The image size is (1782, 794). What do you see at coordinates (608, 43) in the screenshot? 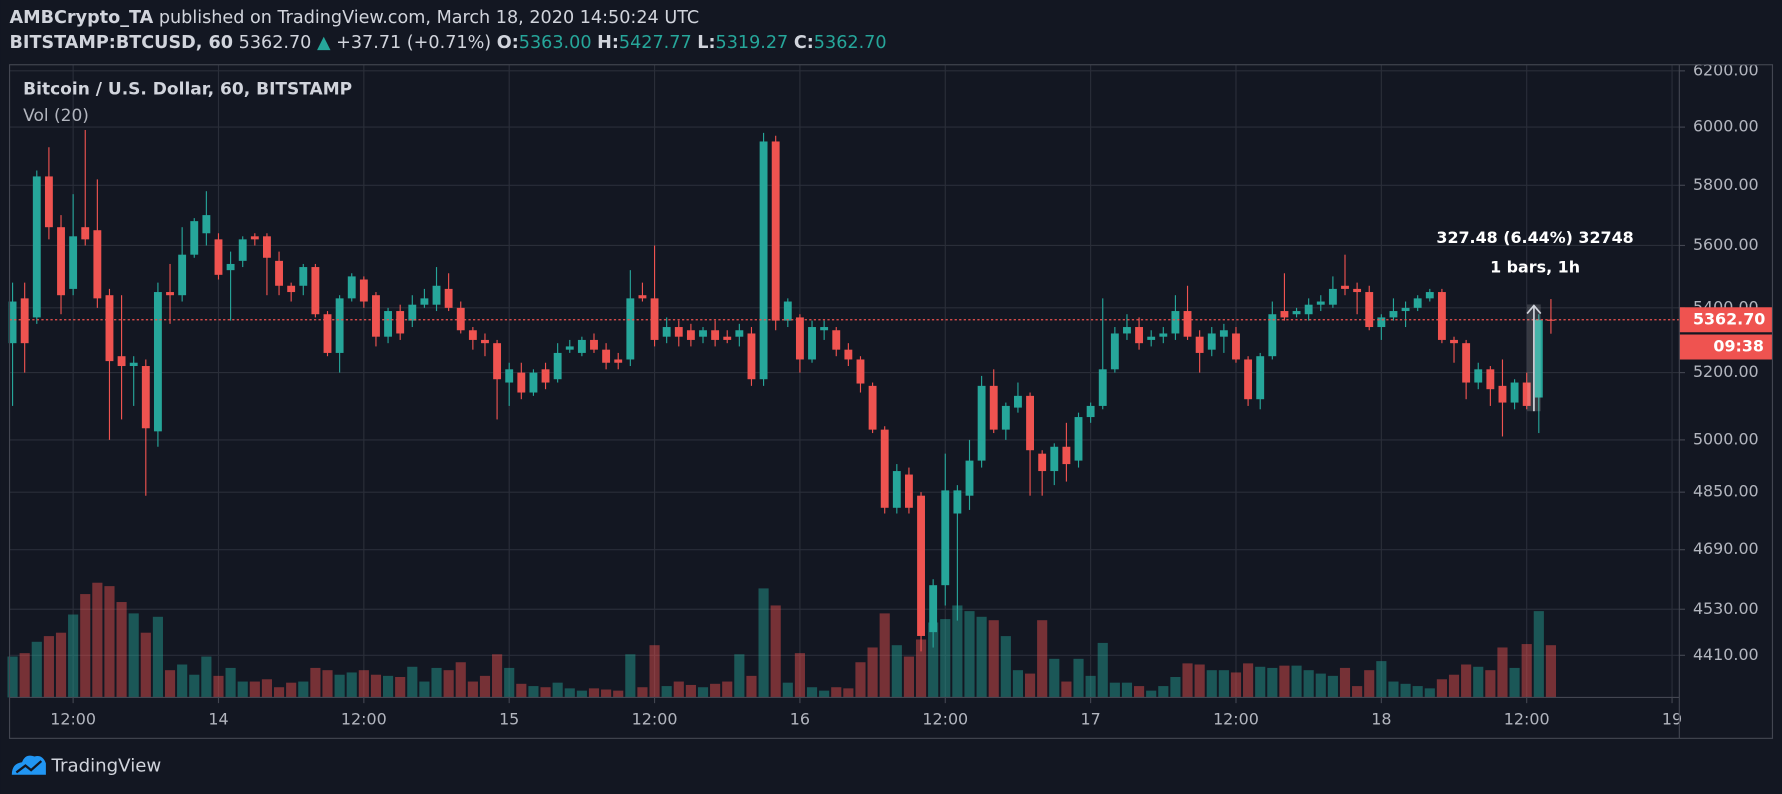
I see `h-label: H:` at bounding box center [608, 43].